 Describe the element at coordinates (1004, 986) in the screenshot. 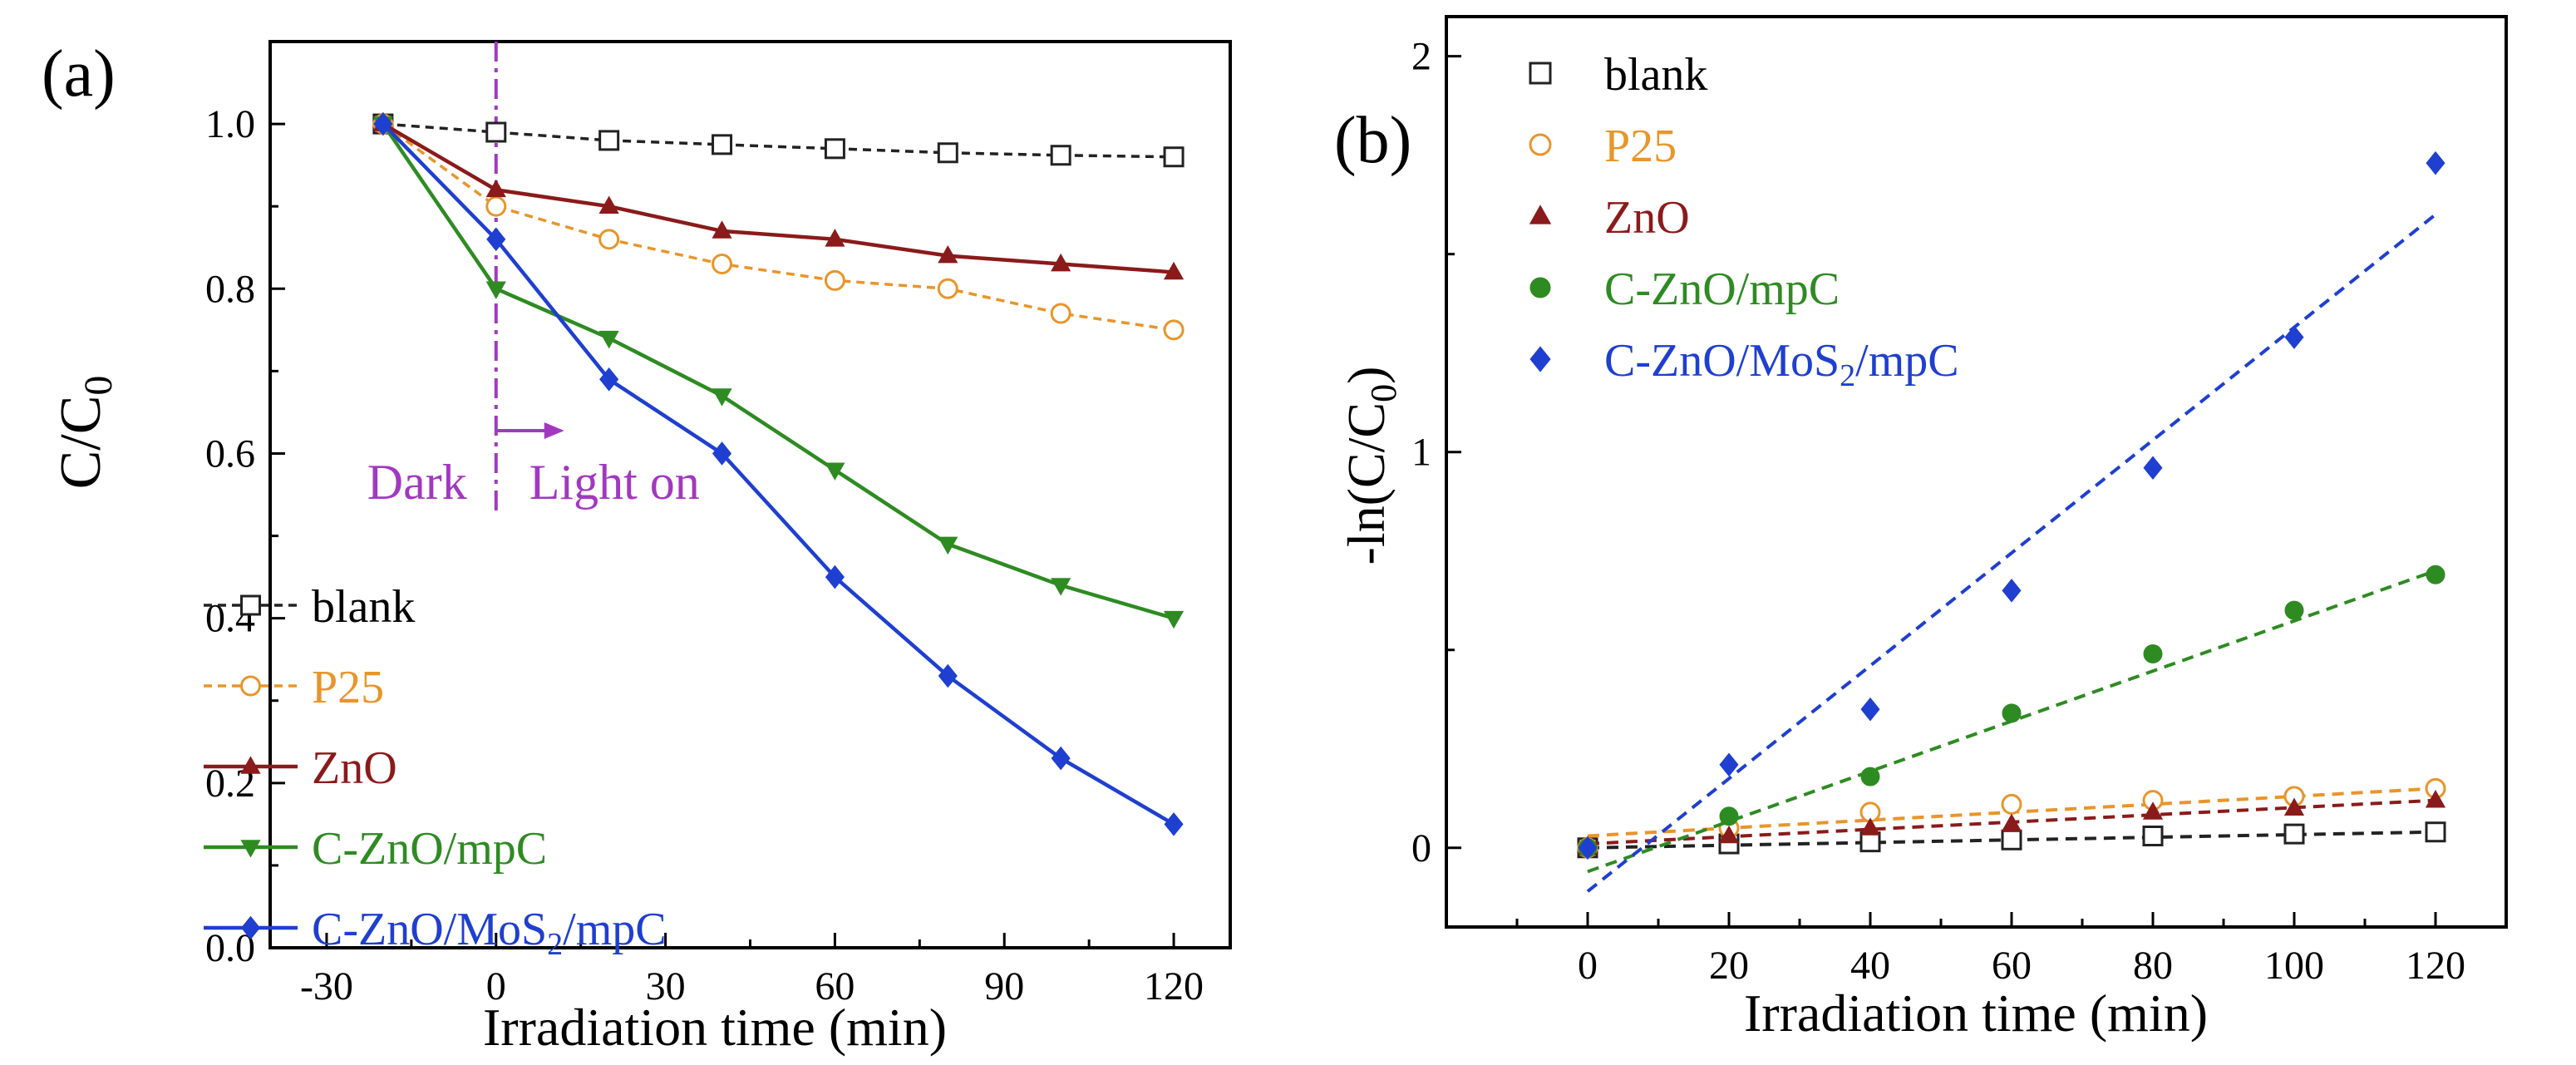

I see `panel-a-x-tick-label: 90` at that location.